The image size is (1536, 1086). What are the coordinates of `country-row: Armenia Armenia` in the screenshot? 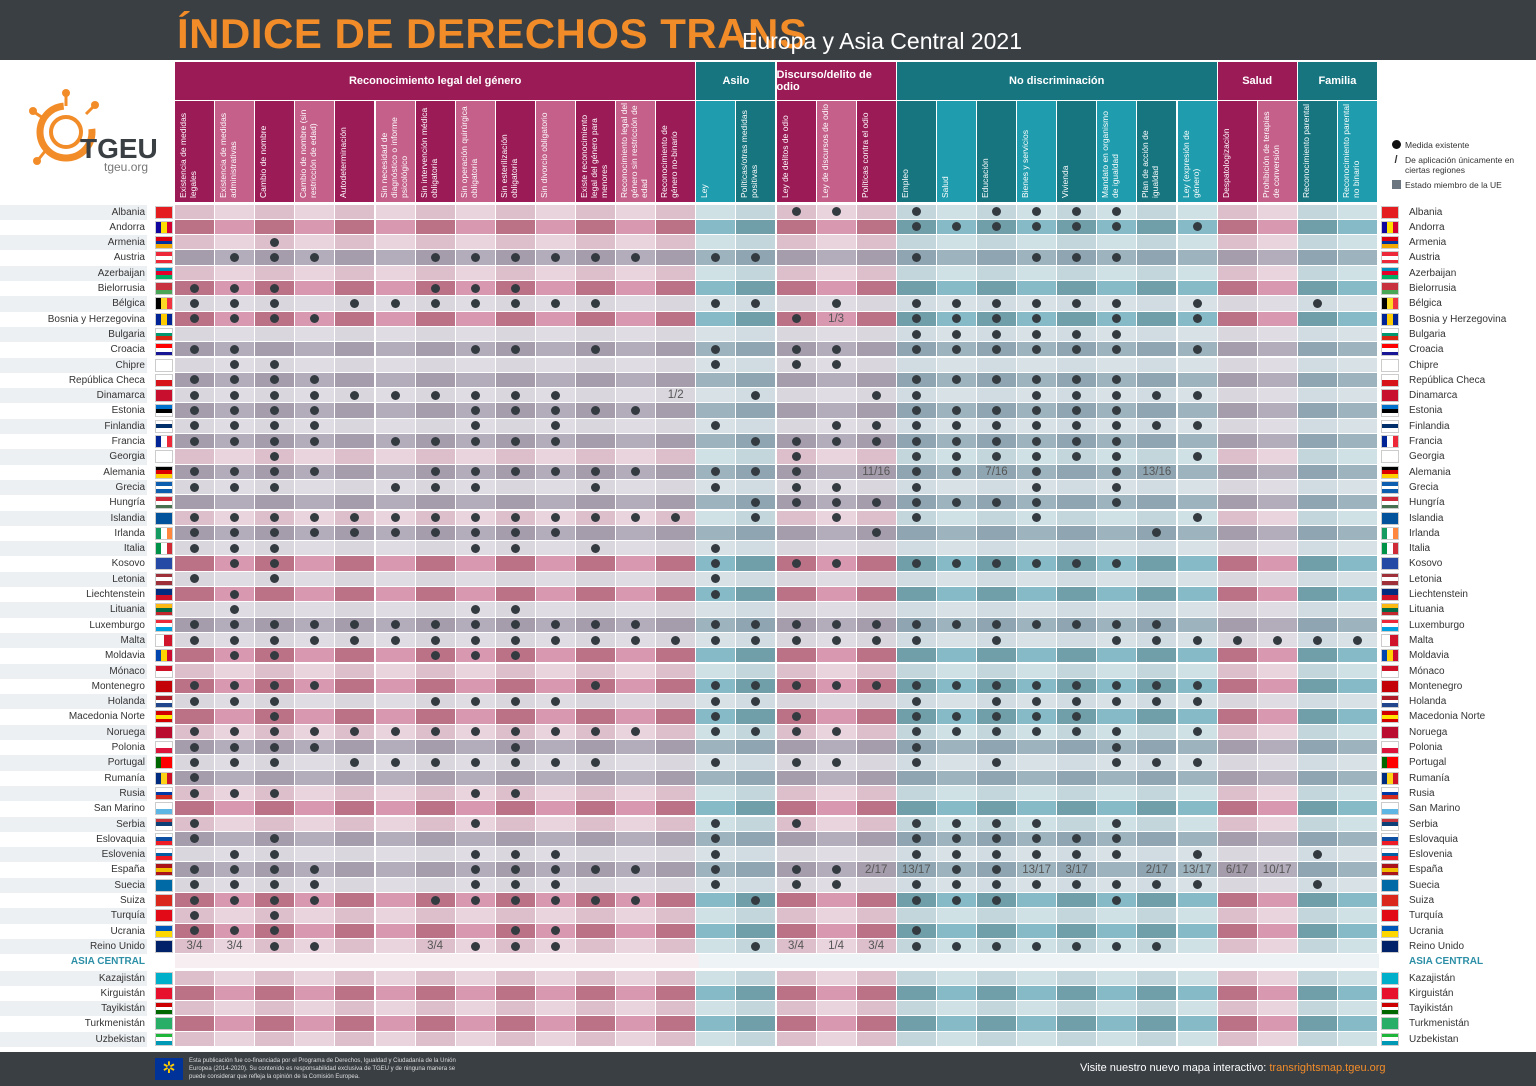 It's located at (768, 243).